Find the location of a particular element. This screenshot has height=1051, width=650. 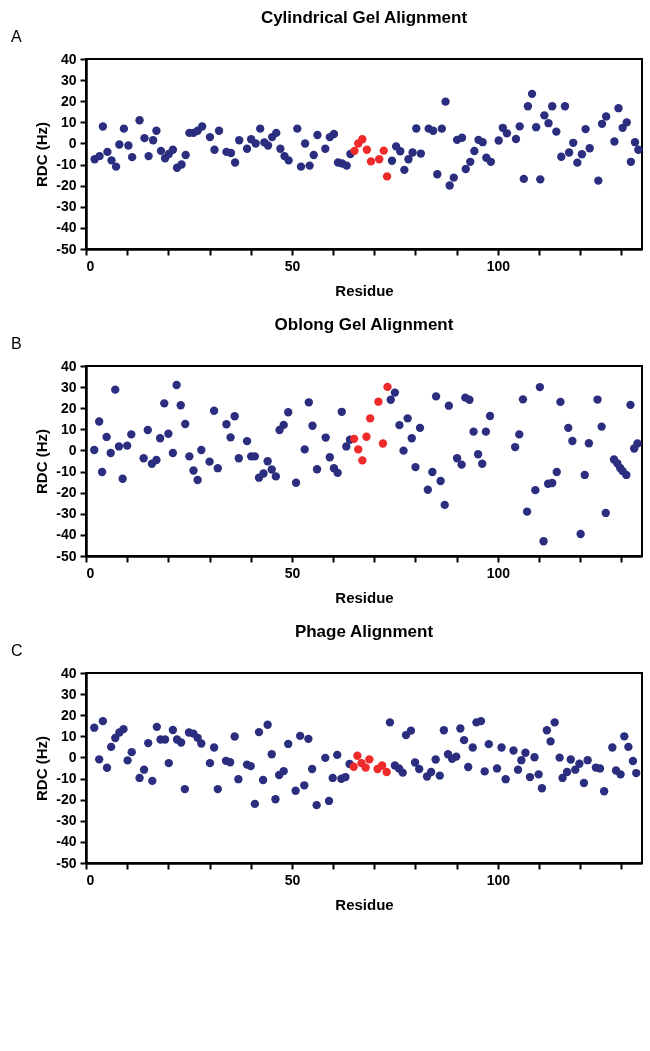

text: C is located at coordinates (17, 650).